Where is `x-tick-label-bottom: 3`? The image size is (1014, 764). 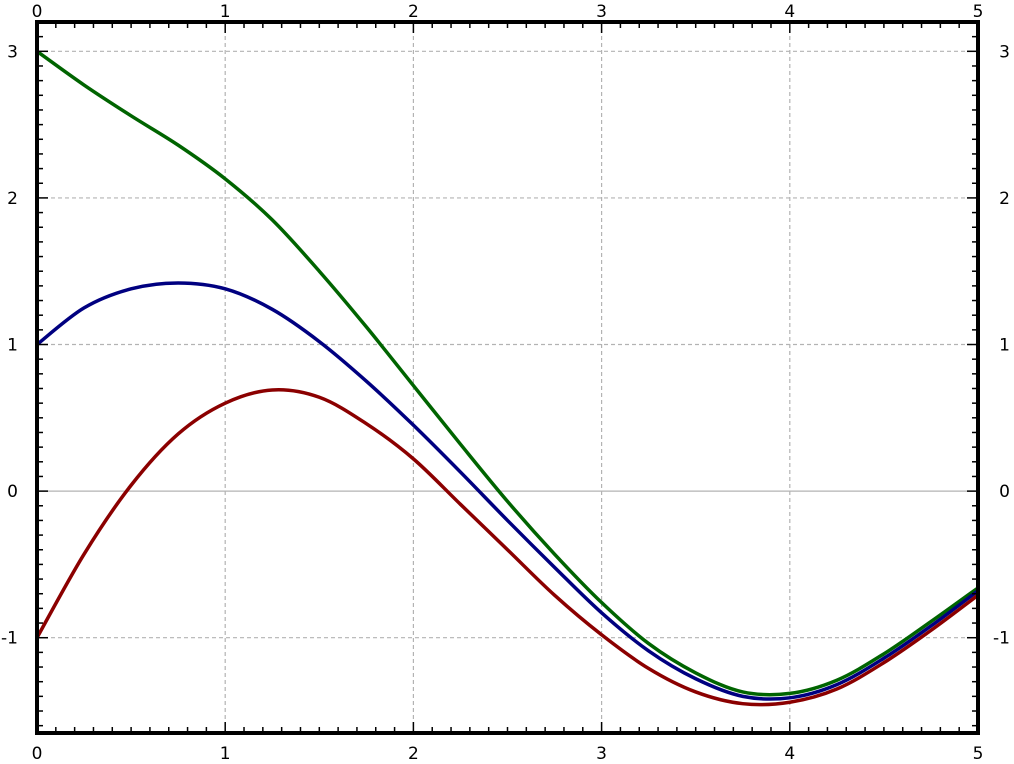
x-tick-label-bottom: 3 is located at coordinates (601, 754).